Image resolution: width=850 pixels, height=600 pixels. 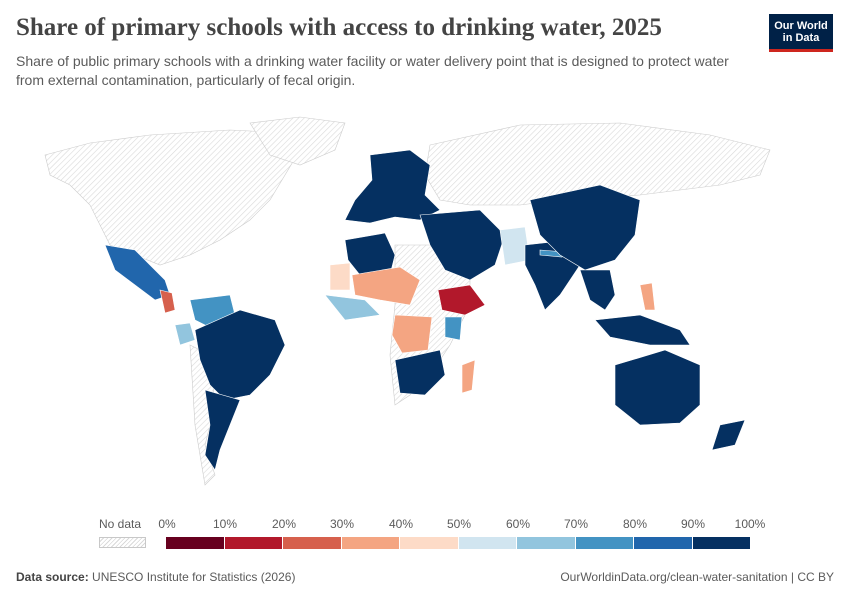 What do you see at coordinates (240, 355) in the screenshot?
I see `region-brazil` at bounding box center [240, 355].